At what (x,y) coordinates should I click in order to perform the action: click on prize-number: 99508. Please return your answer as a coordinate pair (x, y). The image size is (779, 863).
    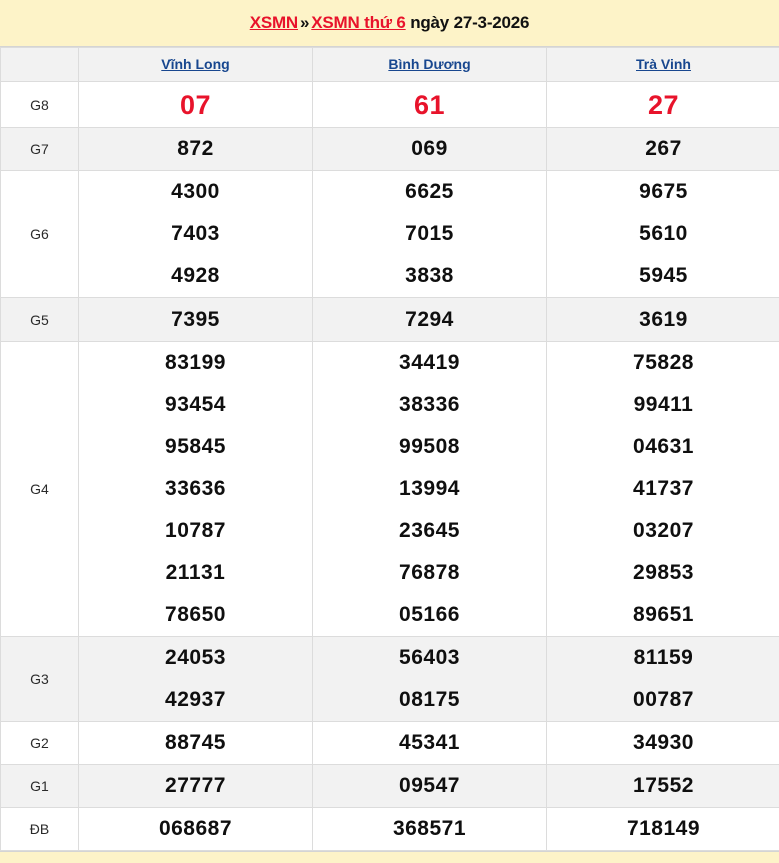
    Looking at the image, I should click on (429, 446).